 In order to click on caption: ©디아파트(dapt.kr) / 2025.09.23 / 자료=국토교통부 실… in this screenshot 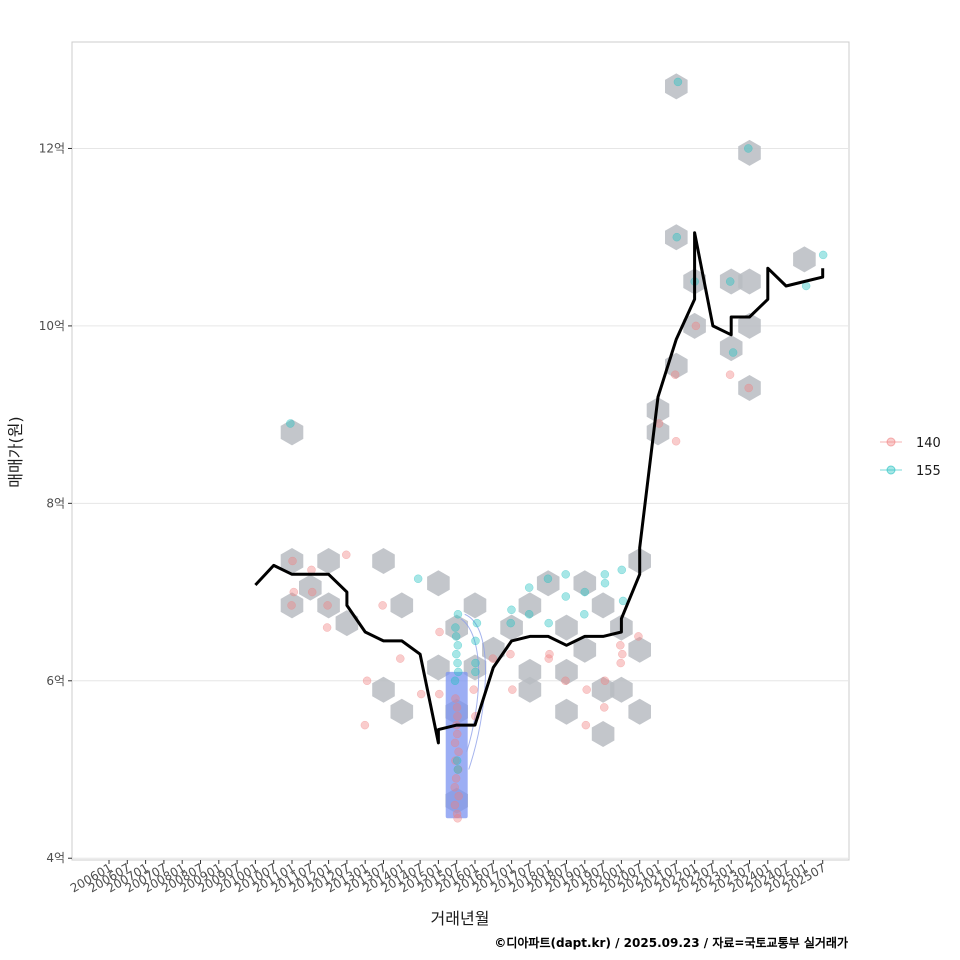, I will do `click(671, 942)`.